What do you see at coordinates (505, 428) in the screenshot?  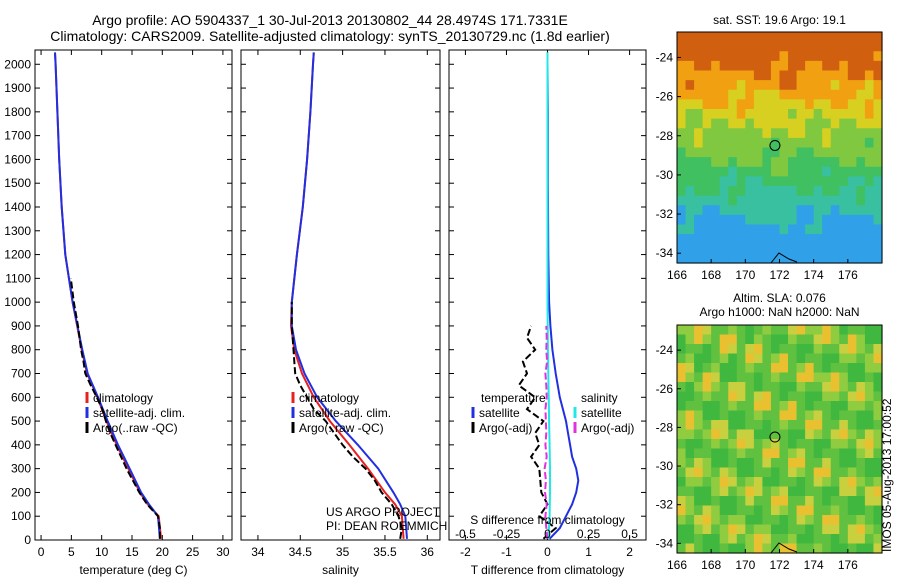 I see `legend-label: Argo(-adj)` at bounding box center [505, 428].